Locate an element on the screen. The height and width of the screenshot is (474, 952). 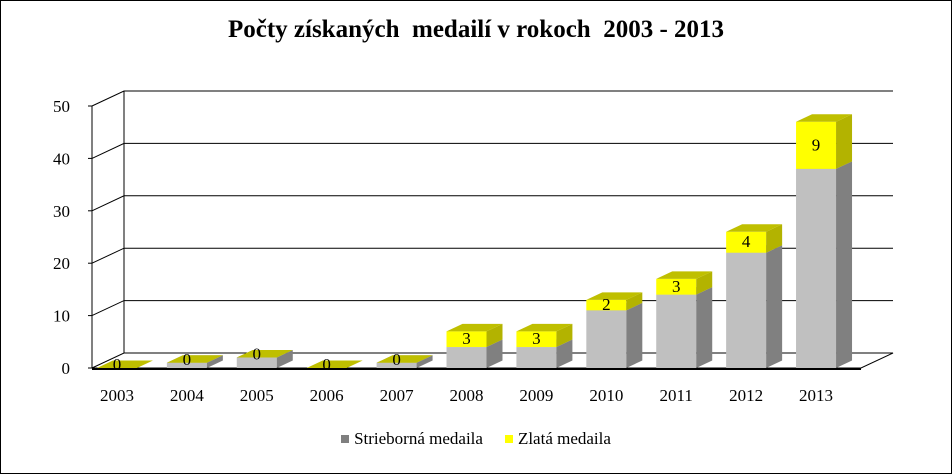
data-label-gold-2003: 0 is located at coordinates (117, 364).